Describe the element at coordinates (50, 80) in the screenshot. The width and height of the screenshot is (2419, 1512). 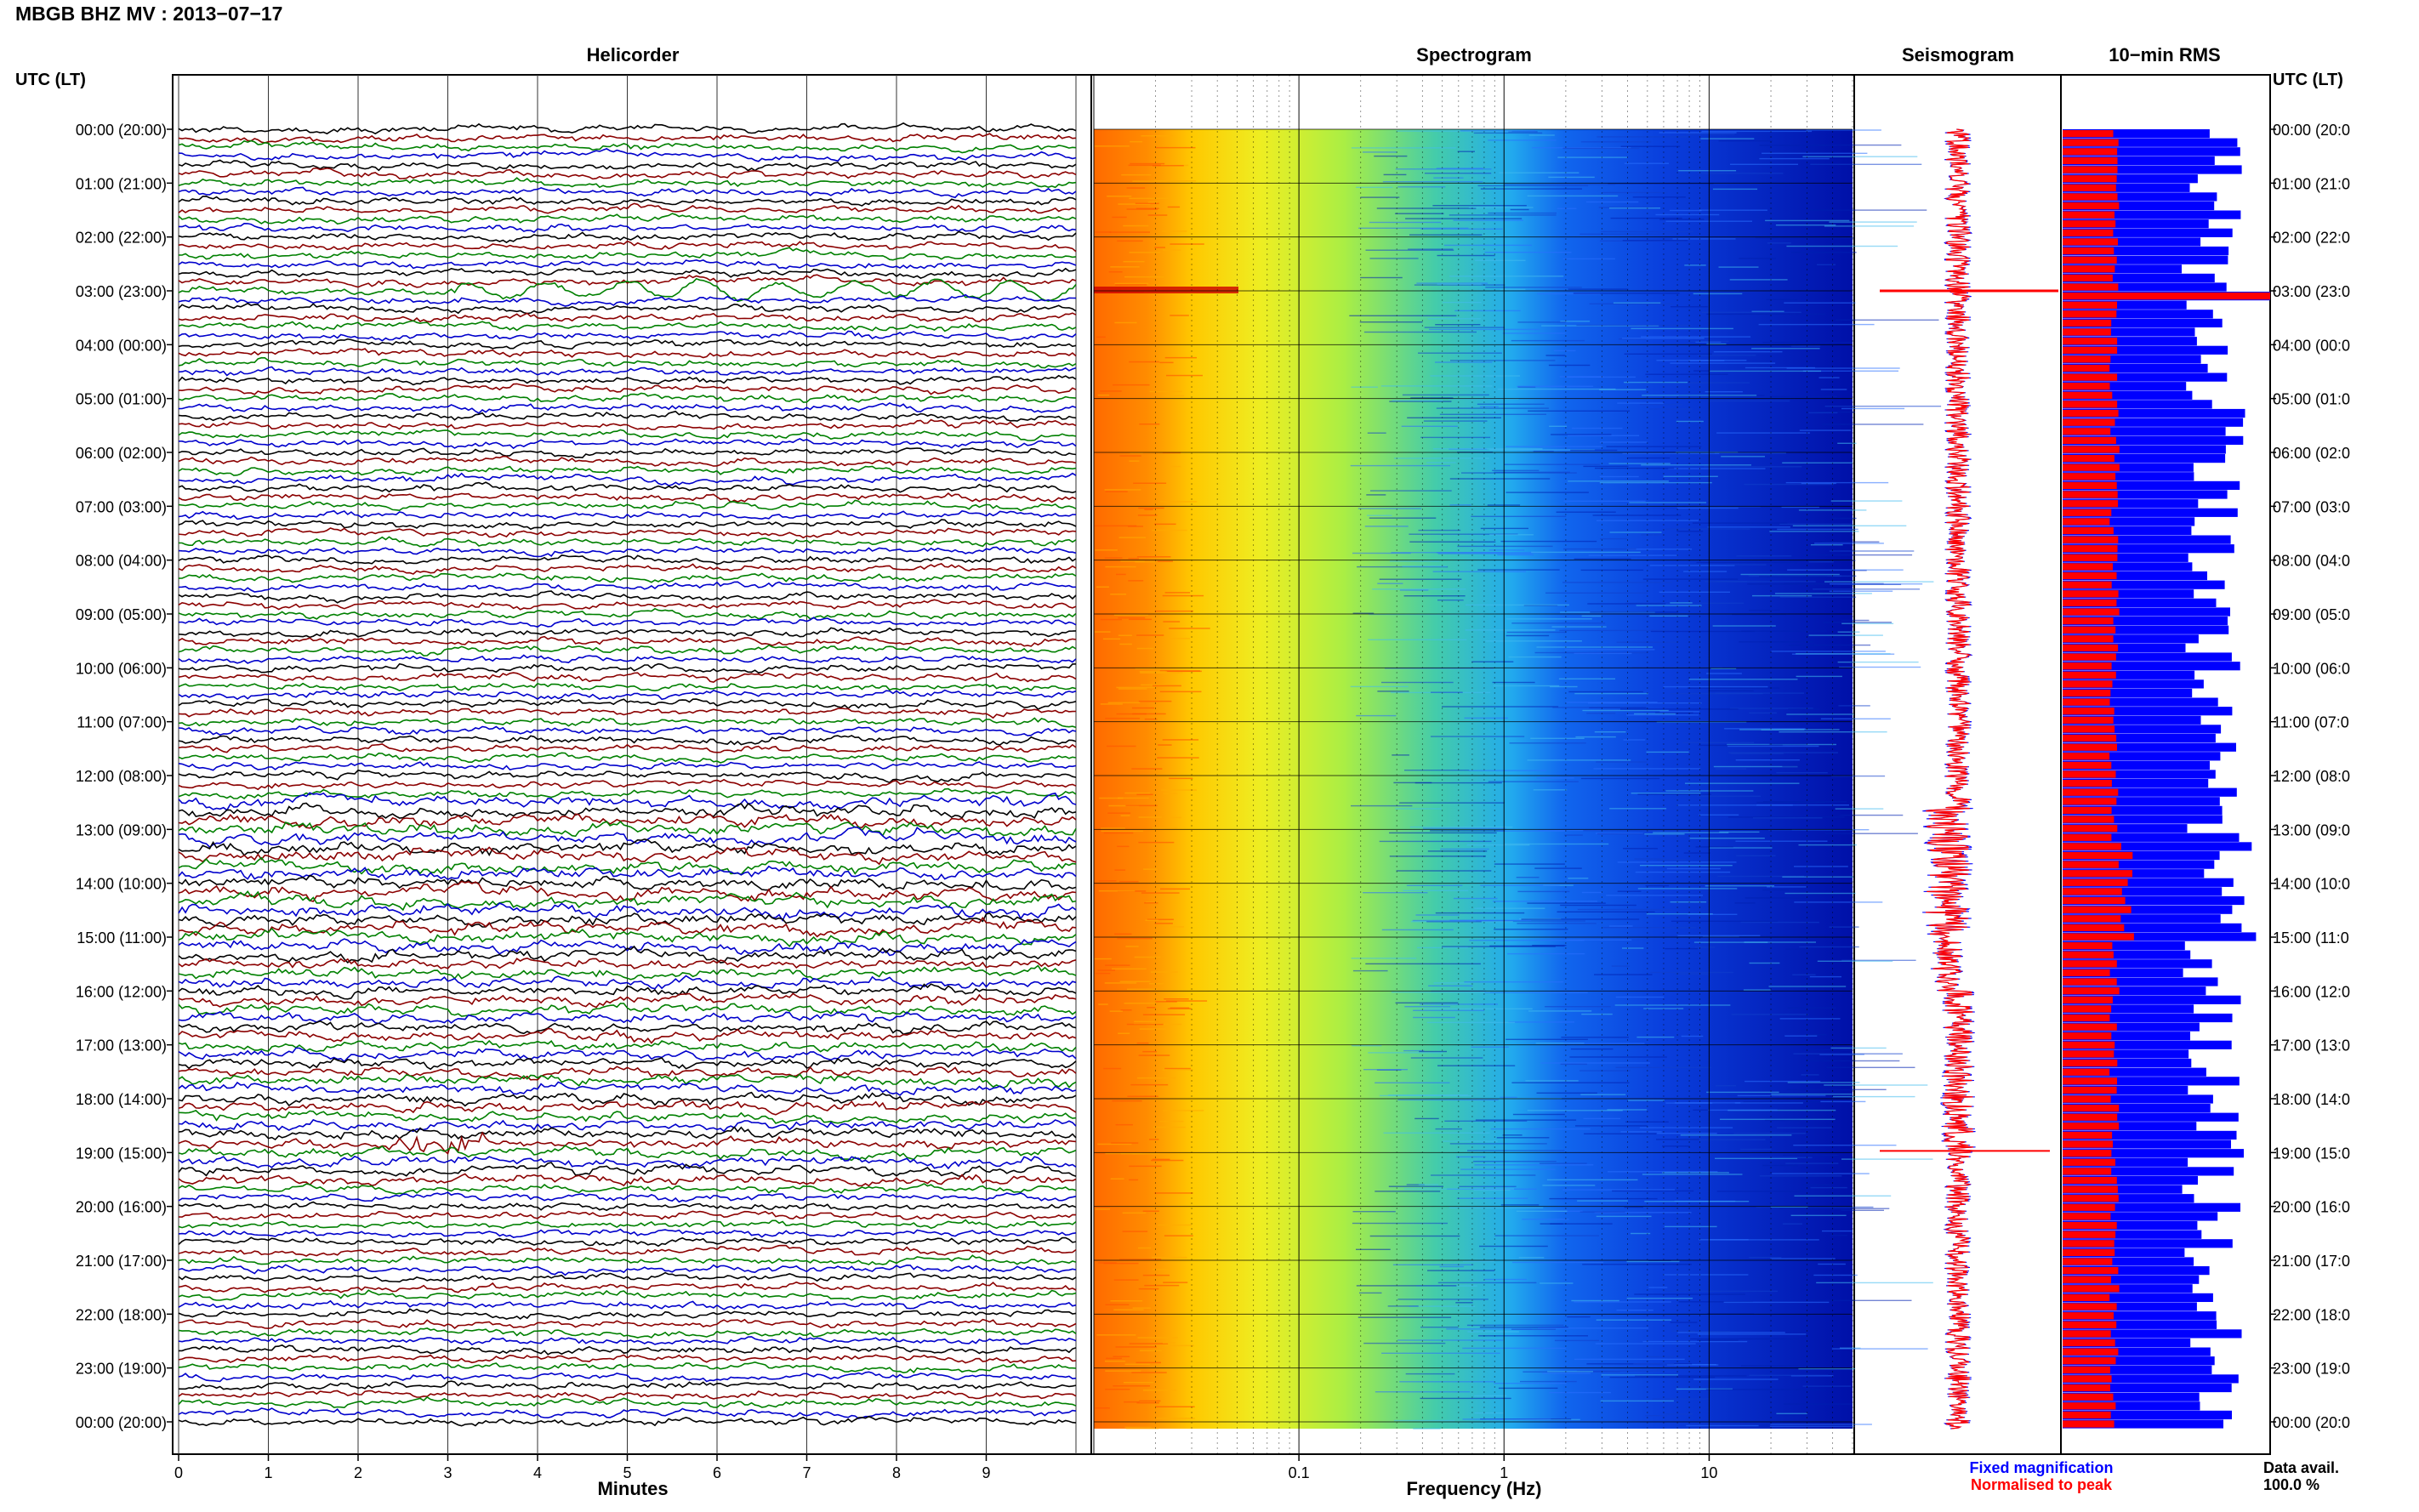
I see `utc-label-left: UTC (LT)` at that location.